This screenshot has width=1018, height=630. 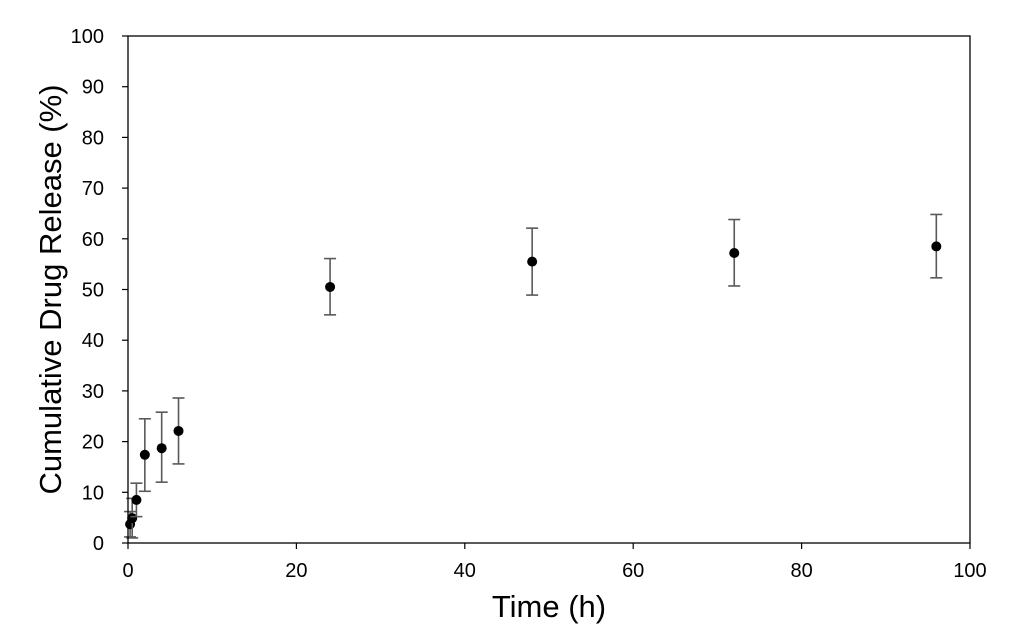 I want to click on y-tick-label: 90, so click(x=93, y=88).